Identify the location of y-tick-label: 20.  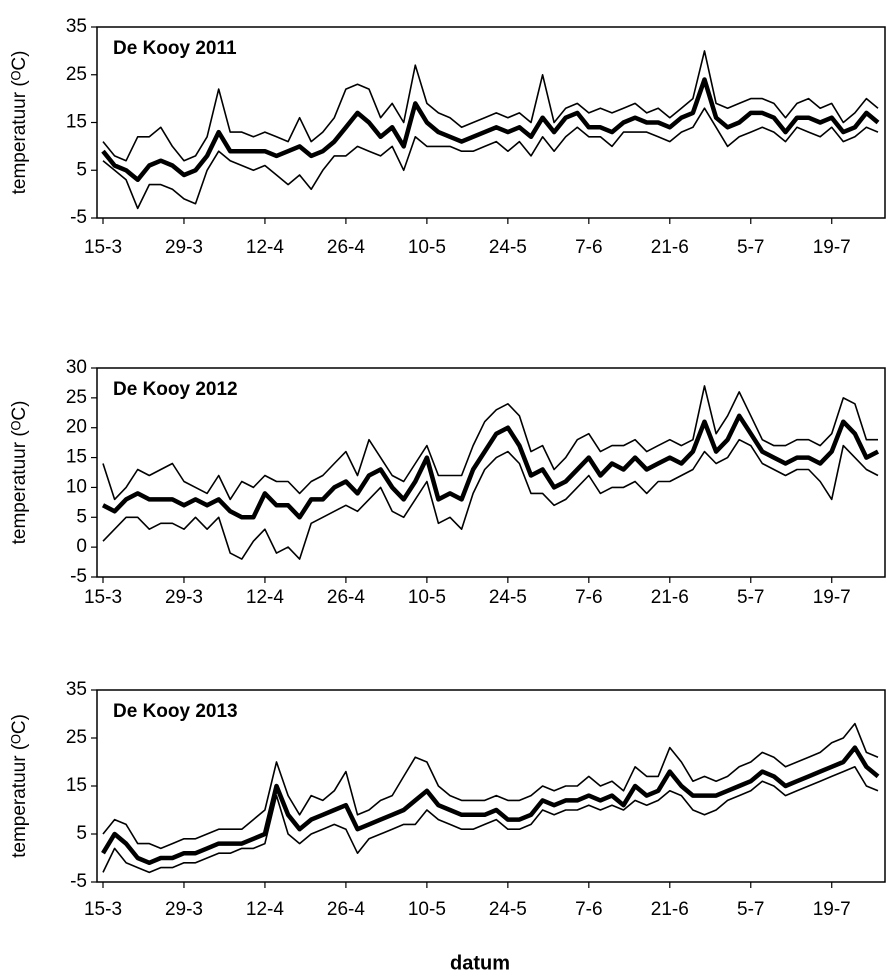
(76, 427).